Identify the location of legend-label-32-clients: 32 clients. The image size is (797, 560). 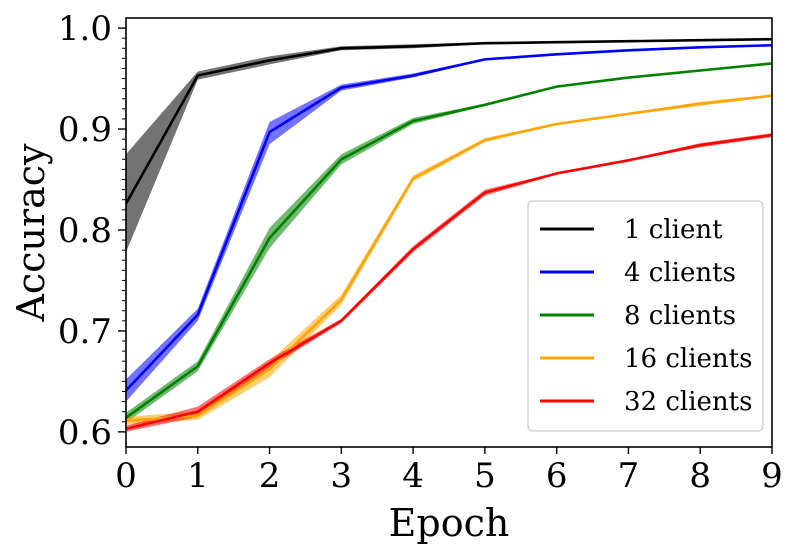
(688, 402).